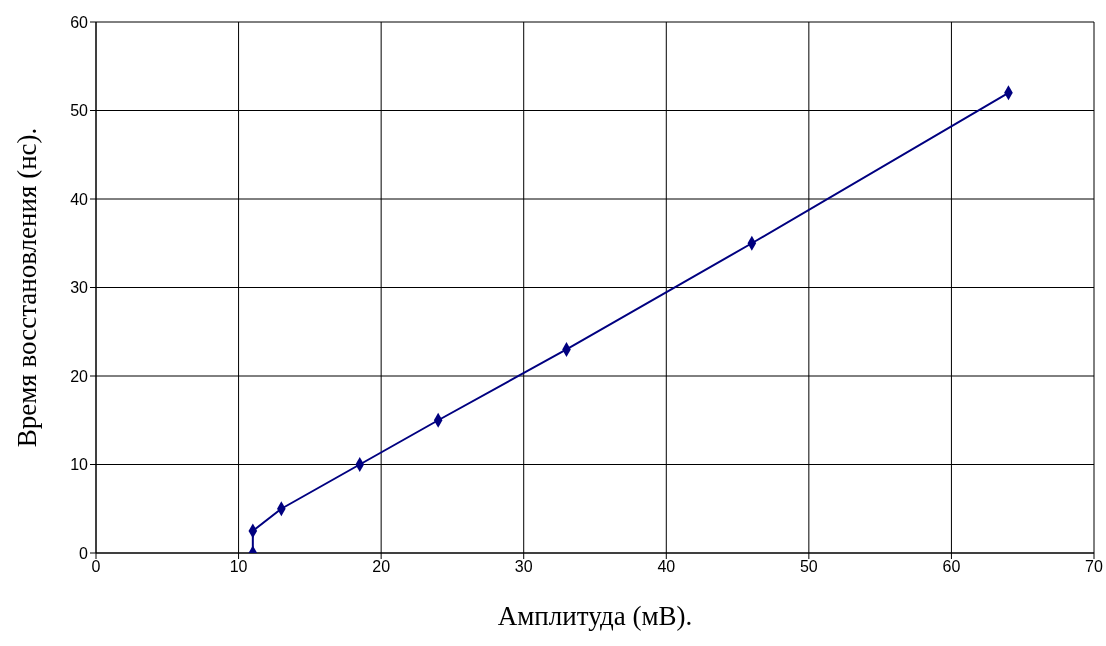 The image size is (1106, 646). What do you see at coordinates (96, 567) in the screenshot?
I see `x-tick-label: 0` at bounding box center [96, 567].